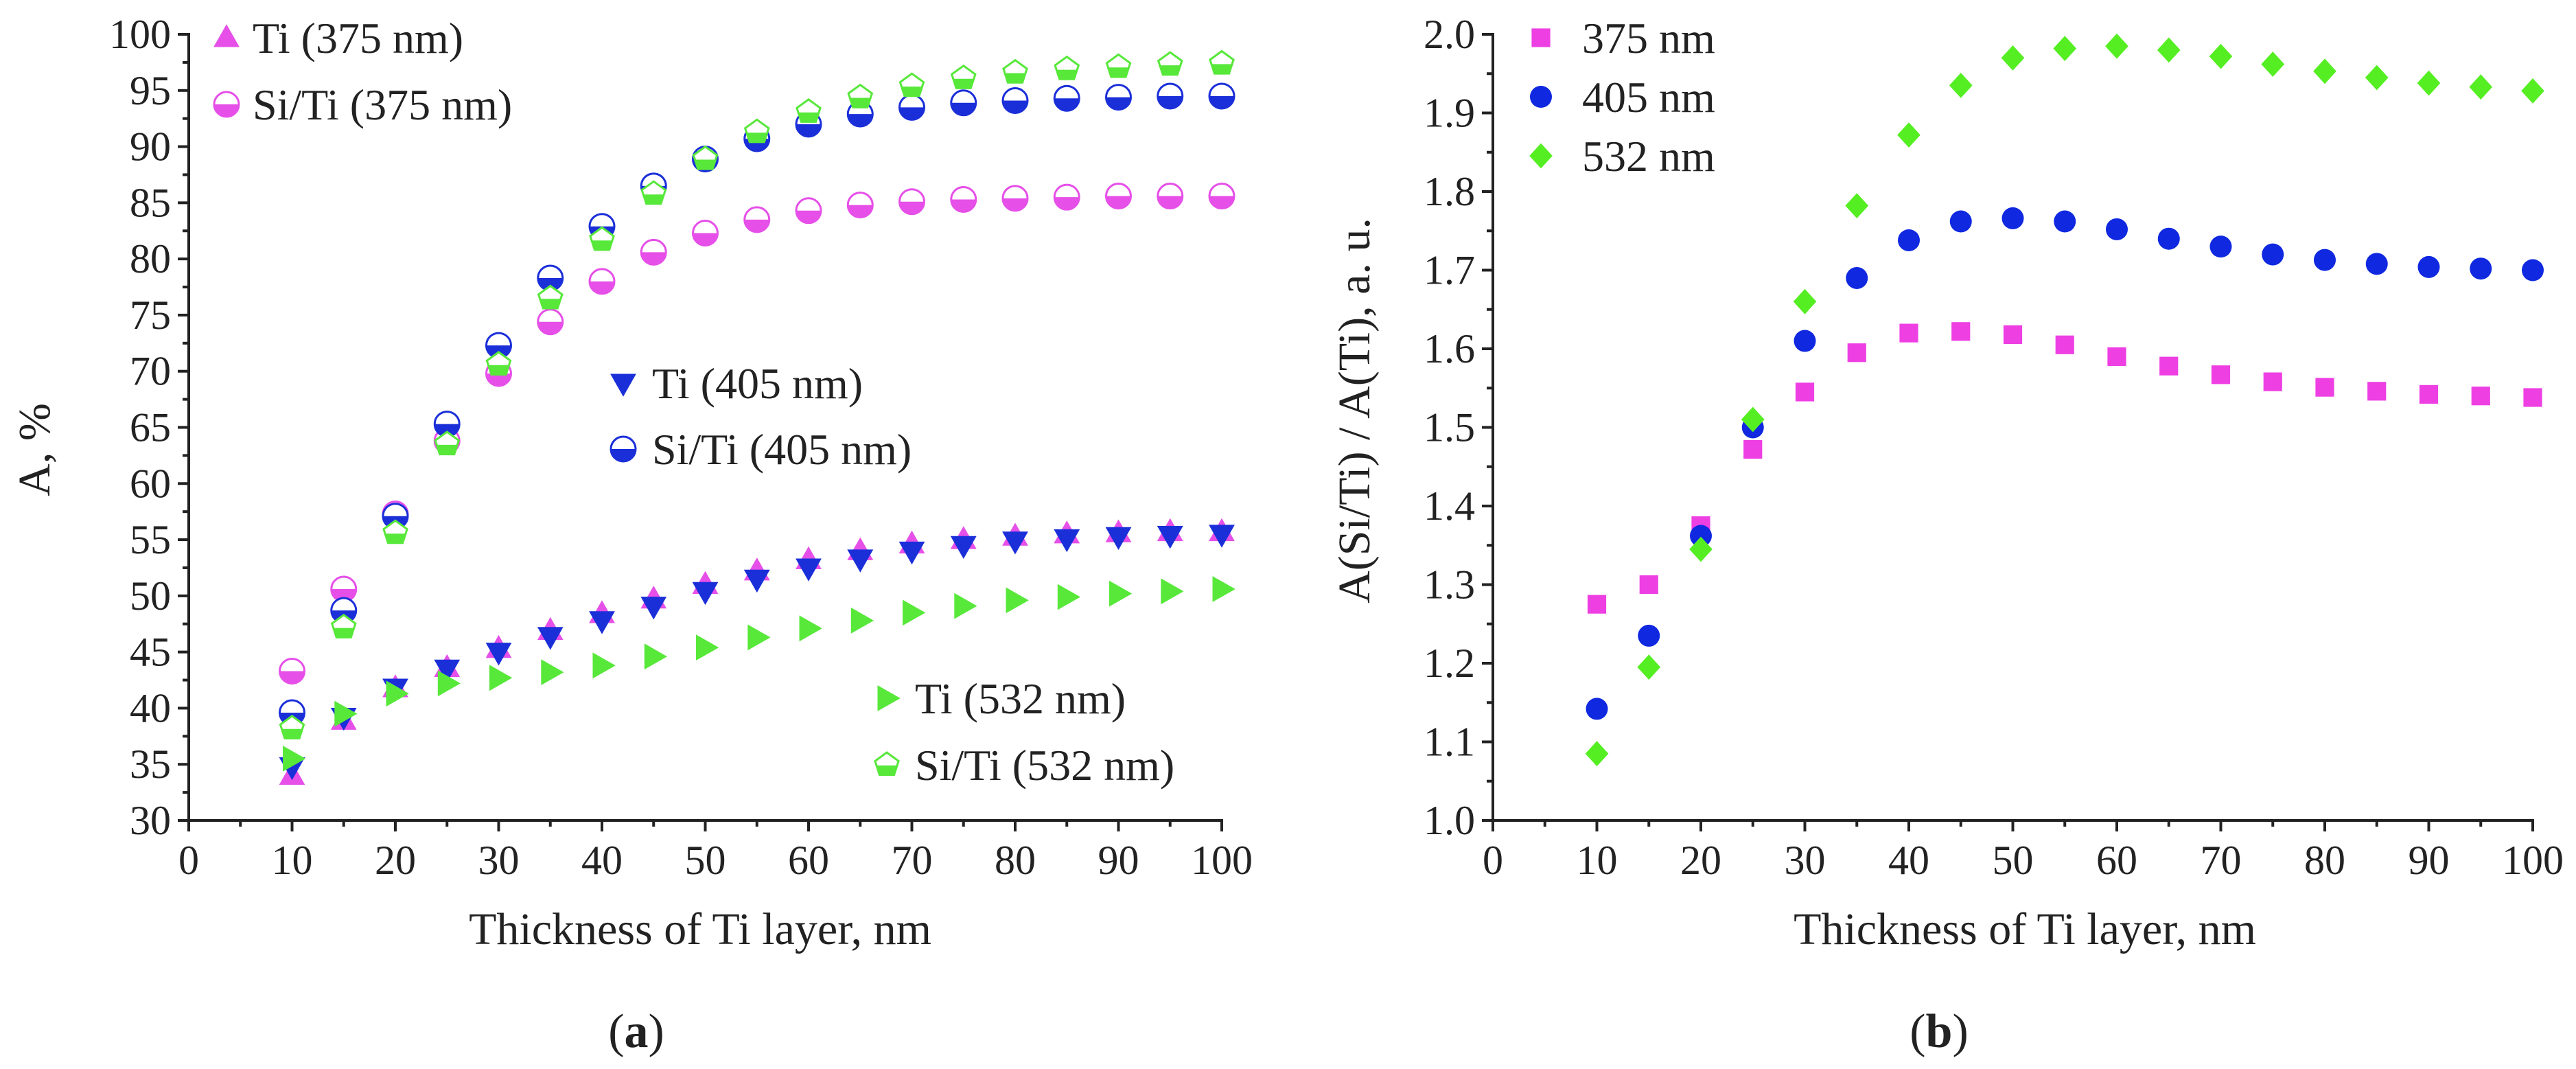 The height and width of the screenshot is (1069, 2576). I want to click on panel-b-label: (b), so click(1939, 1031).